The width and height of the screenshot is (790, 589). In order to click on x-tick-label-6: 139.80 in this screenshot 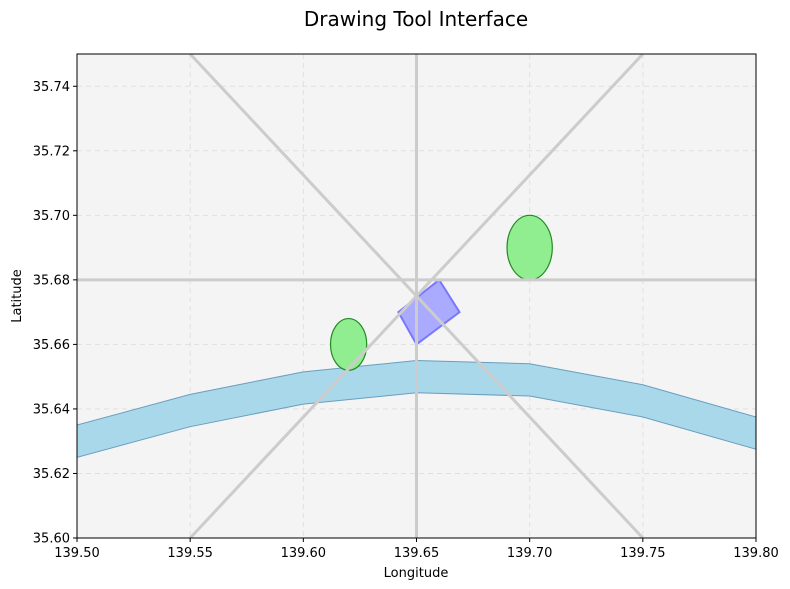, I will do `click(756, 553)`.